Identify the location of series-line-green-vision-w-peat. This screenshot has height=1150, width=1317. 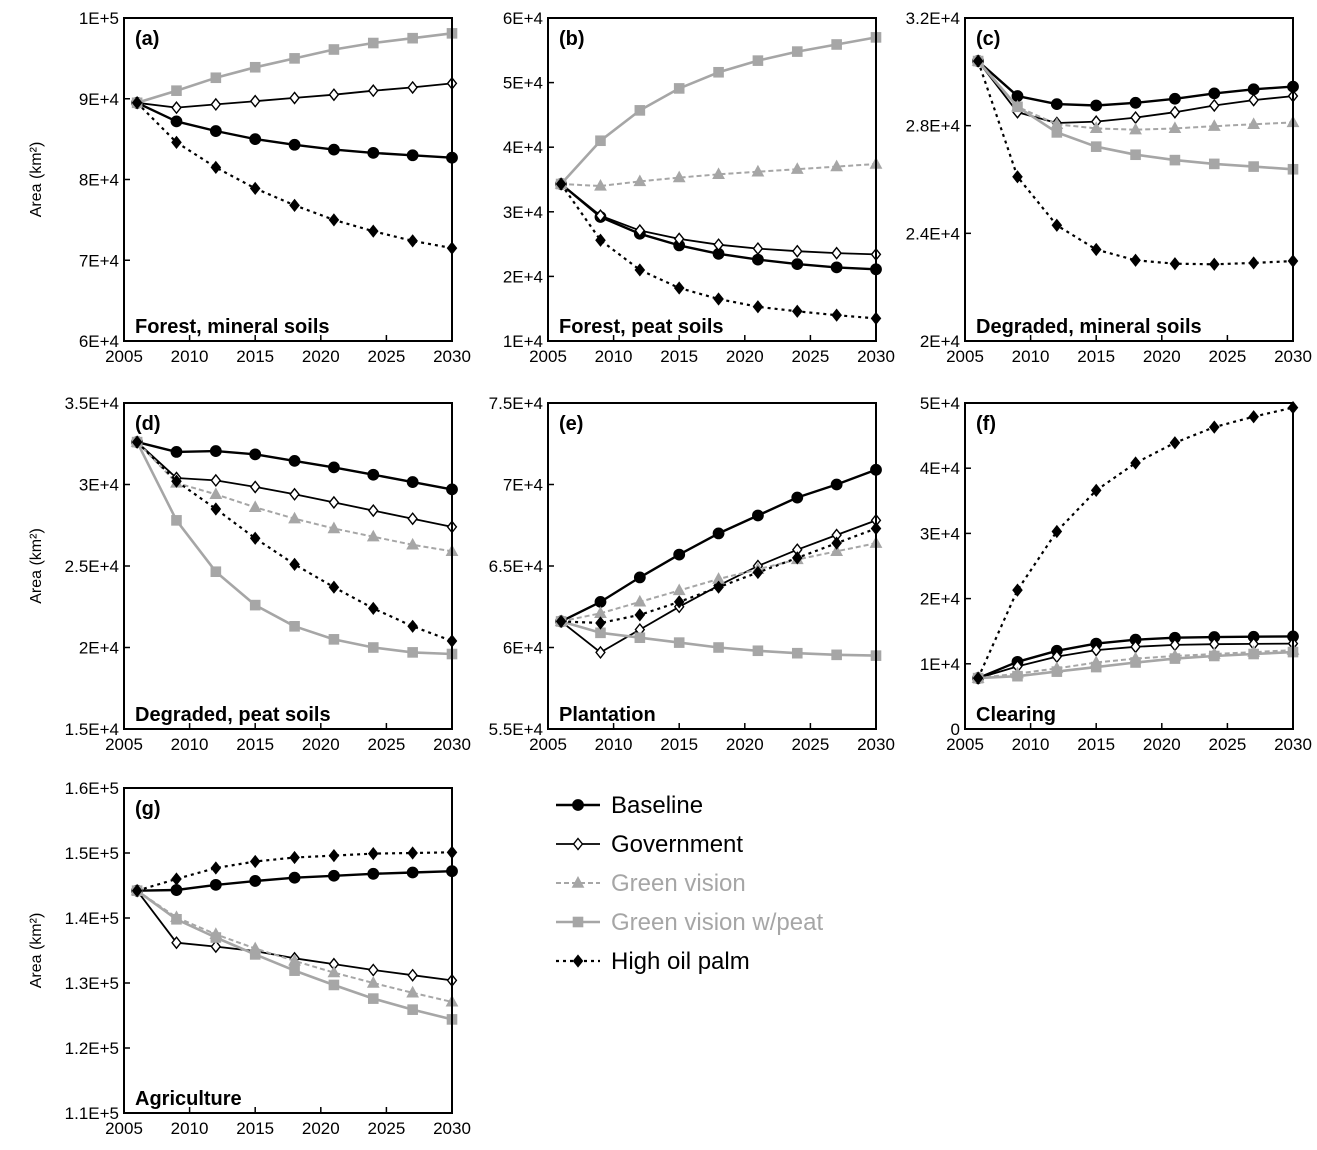
(718, 110).